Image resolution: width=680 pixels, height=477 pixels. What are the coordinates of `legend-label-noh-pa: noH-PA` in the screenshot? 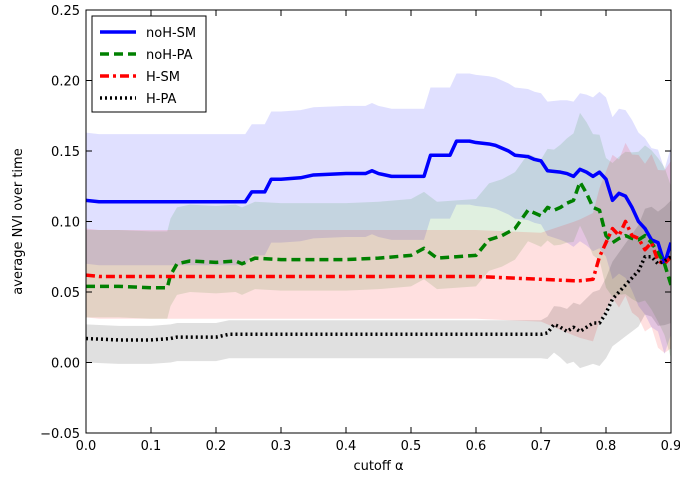 It's located at (169, 55).